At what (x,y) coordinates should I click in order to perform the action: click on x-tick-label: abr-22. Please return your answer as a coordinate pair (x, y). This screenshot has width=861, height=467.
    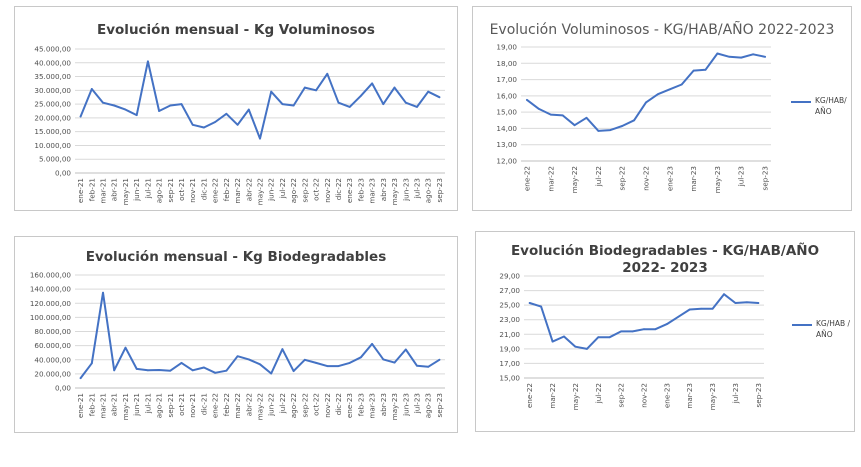
    Looking at the image, I should click on (248, 404).